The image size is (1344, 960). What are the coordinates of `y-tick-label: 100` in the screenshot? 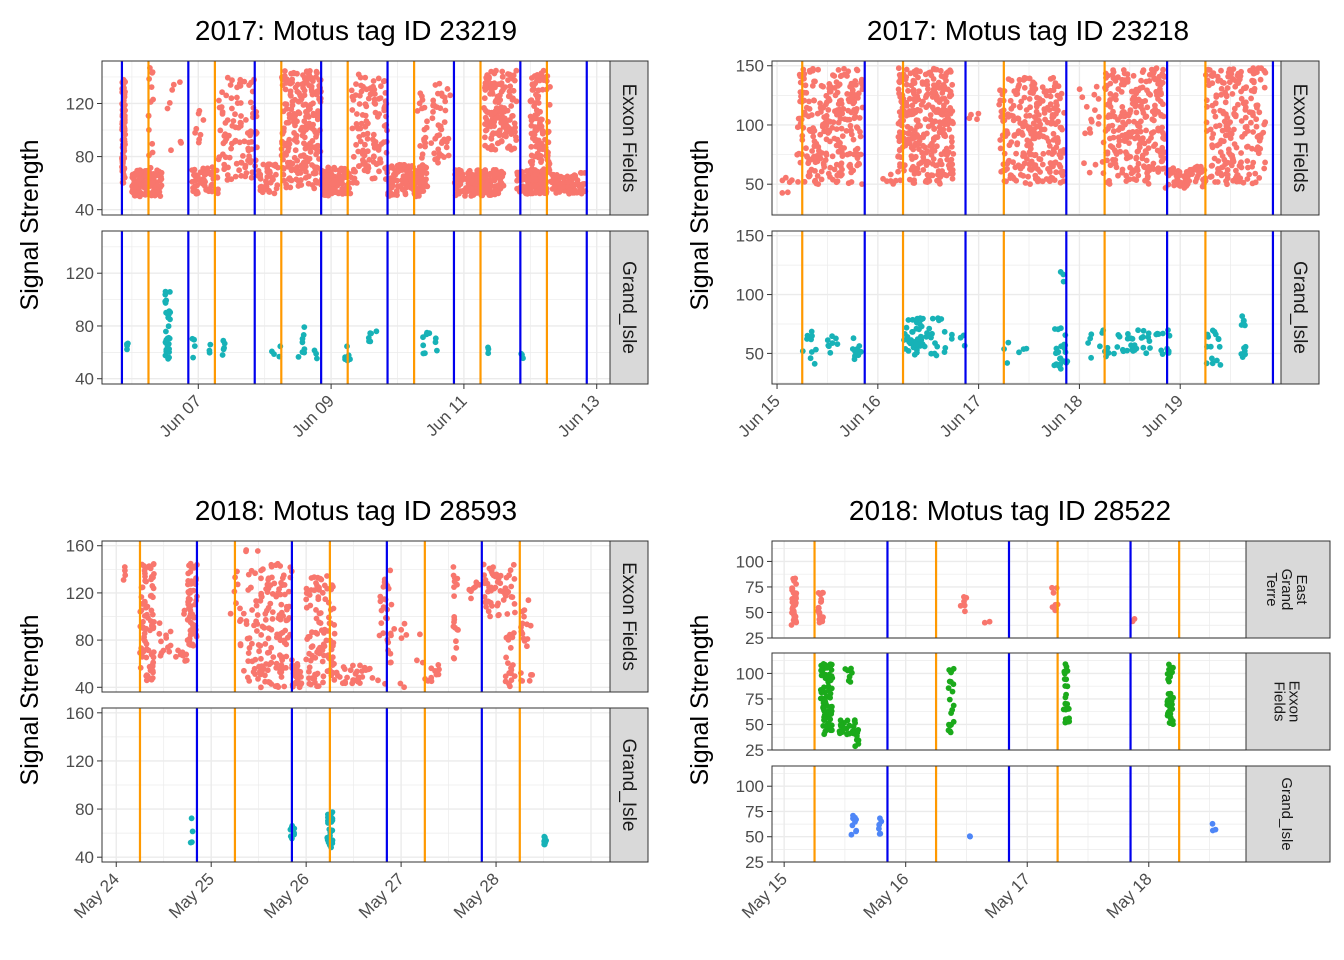 It's located at (750, 125).